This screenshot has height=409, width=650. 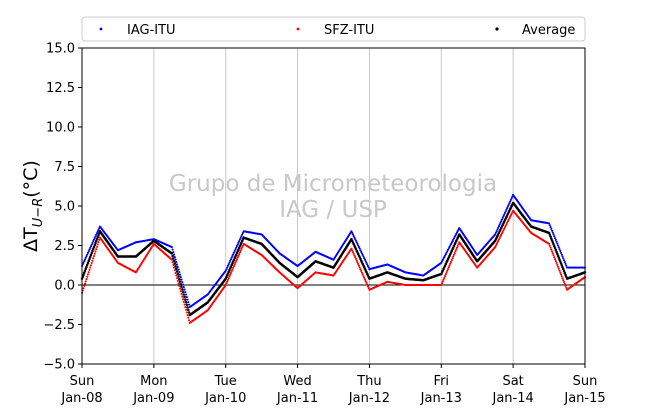 What do you see at coordinates (585, 381) in the screenshot?
I see `x-tick-day: Sun` at bounding box center [585, 381].